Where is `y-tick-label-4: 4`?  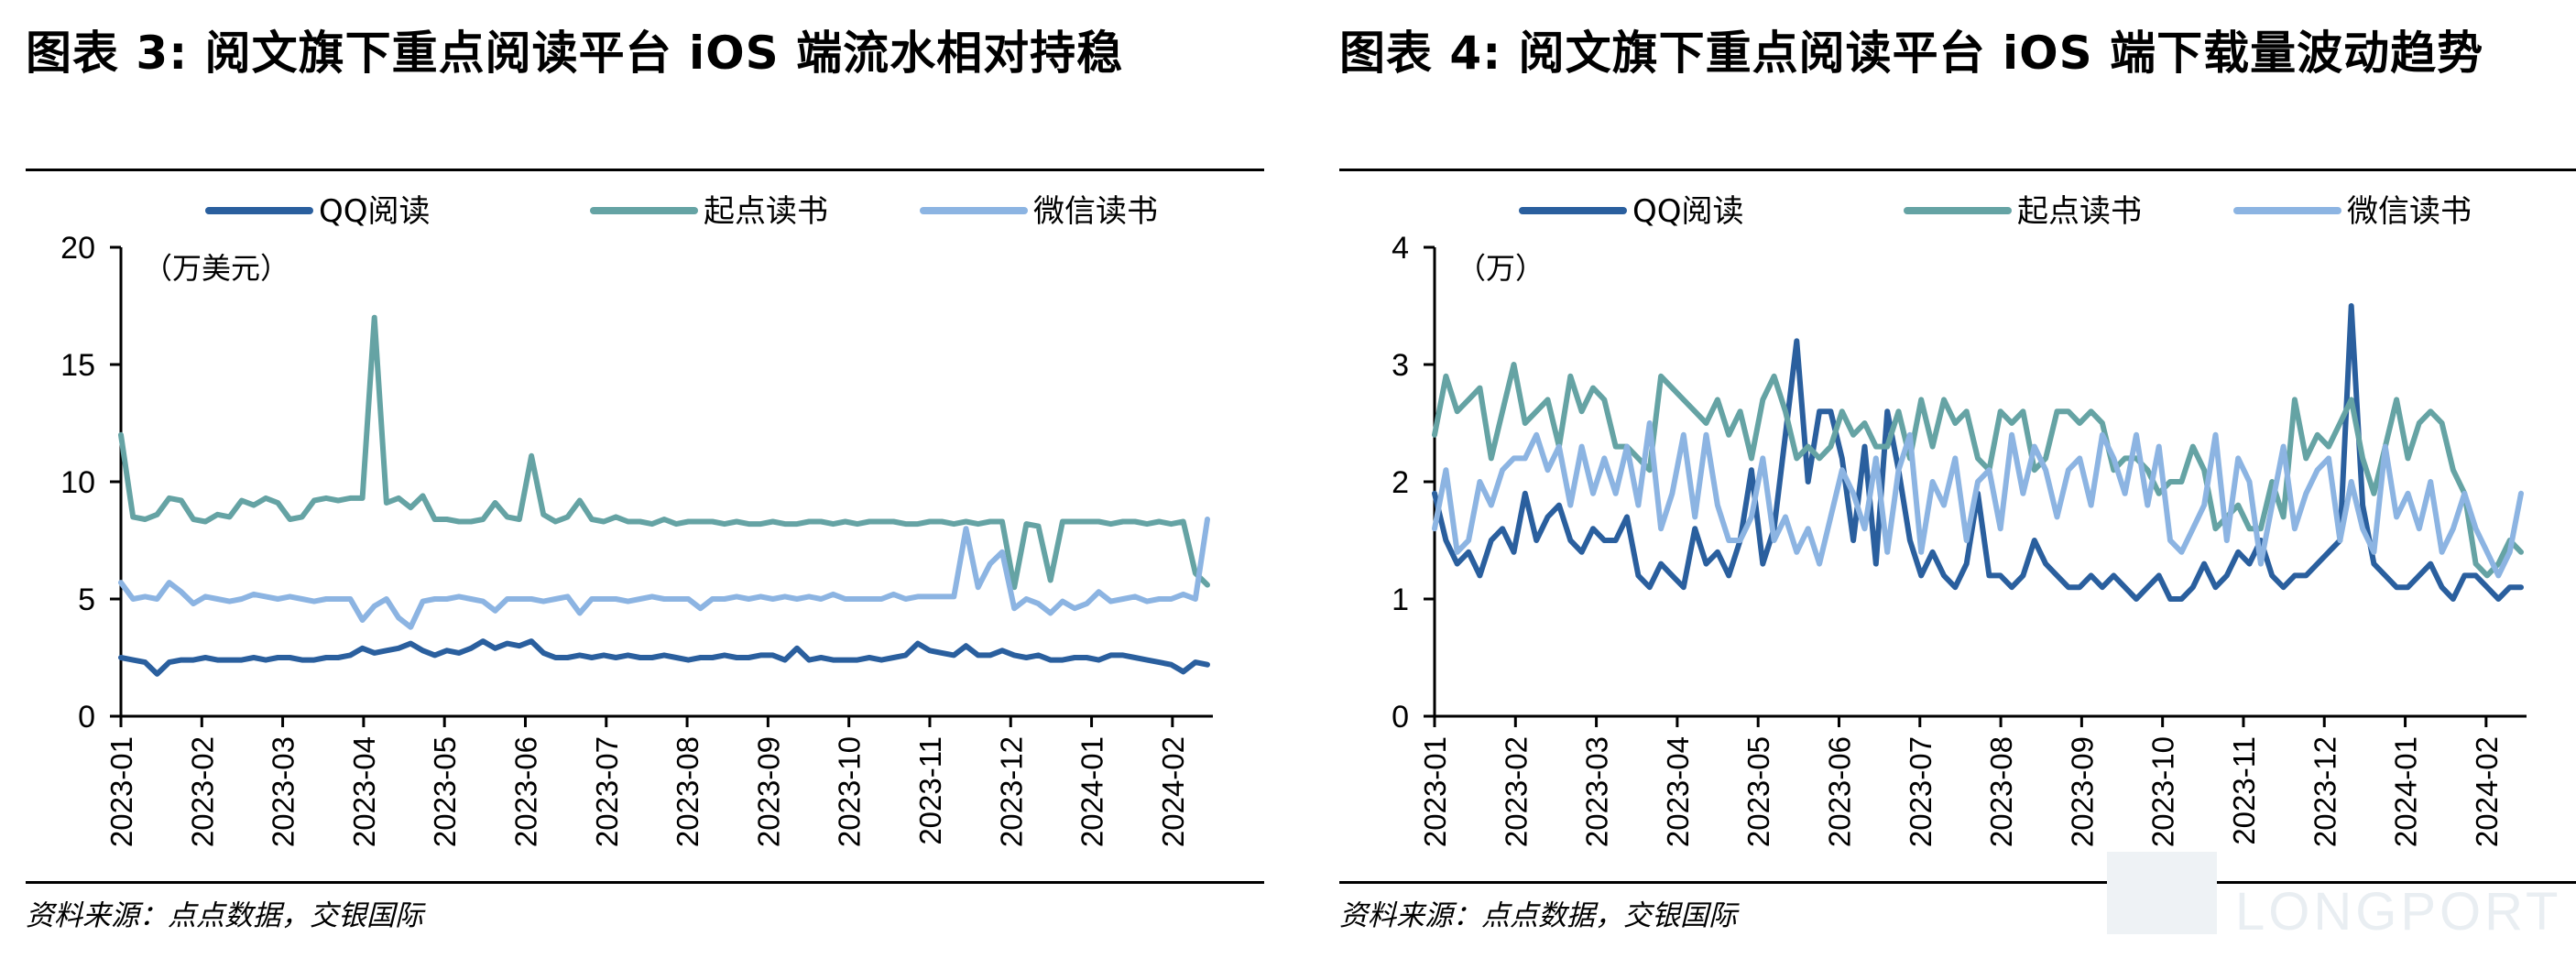 y-tick-label-4: 4 is located at coordinates (1401, 248).